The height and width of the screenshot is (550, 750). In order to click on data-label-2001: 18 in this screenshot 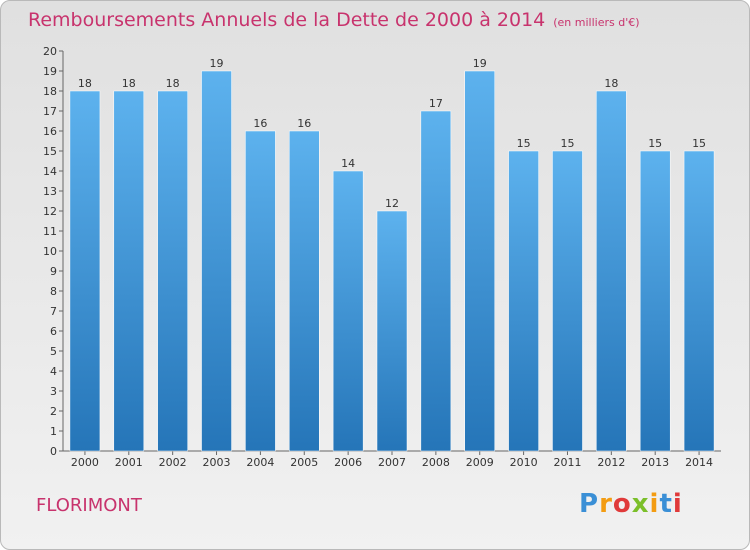, I will do `click(129, 83)`.